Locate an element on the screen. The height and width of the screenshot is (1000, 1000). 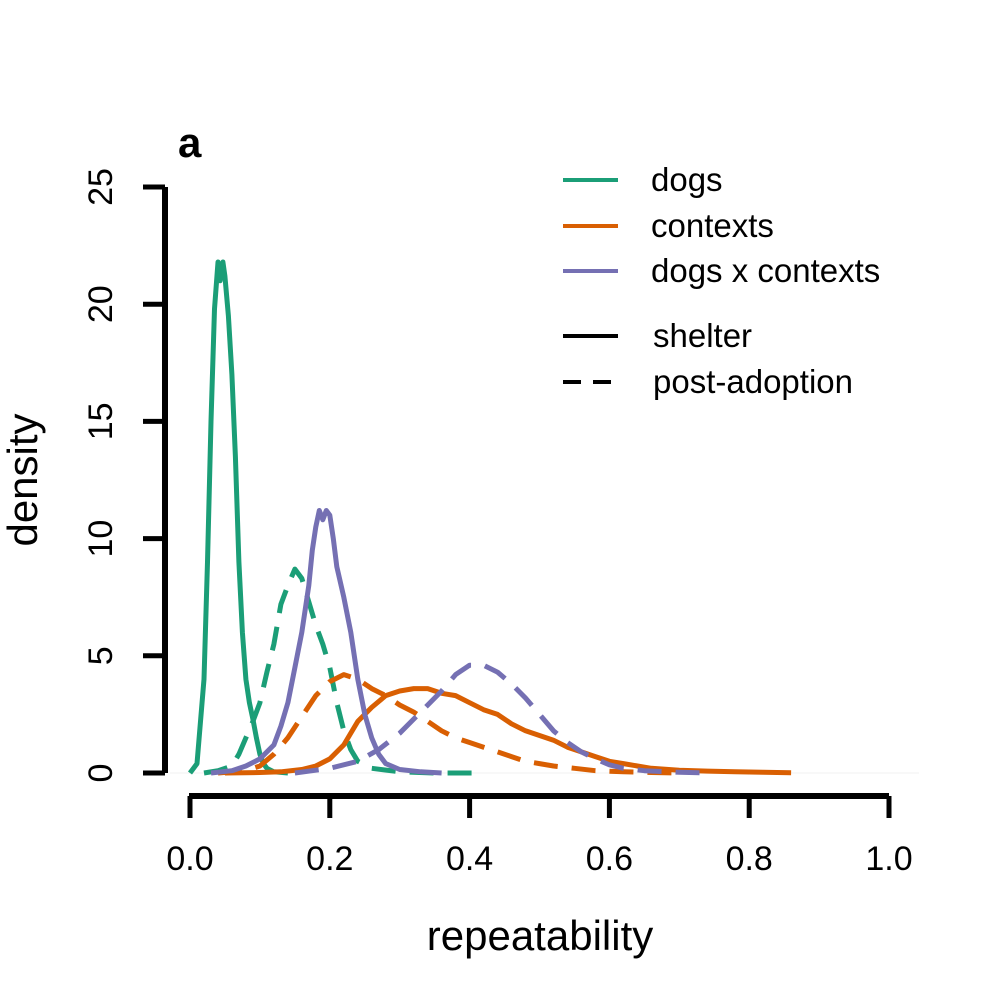
series-line-contexts-shelter is located at coordinates (508, 731).